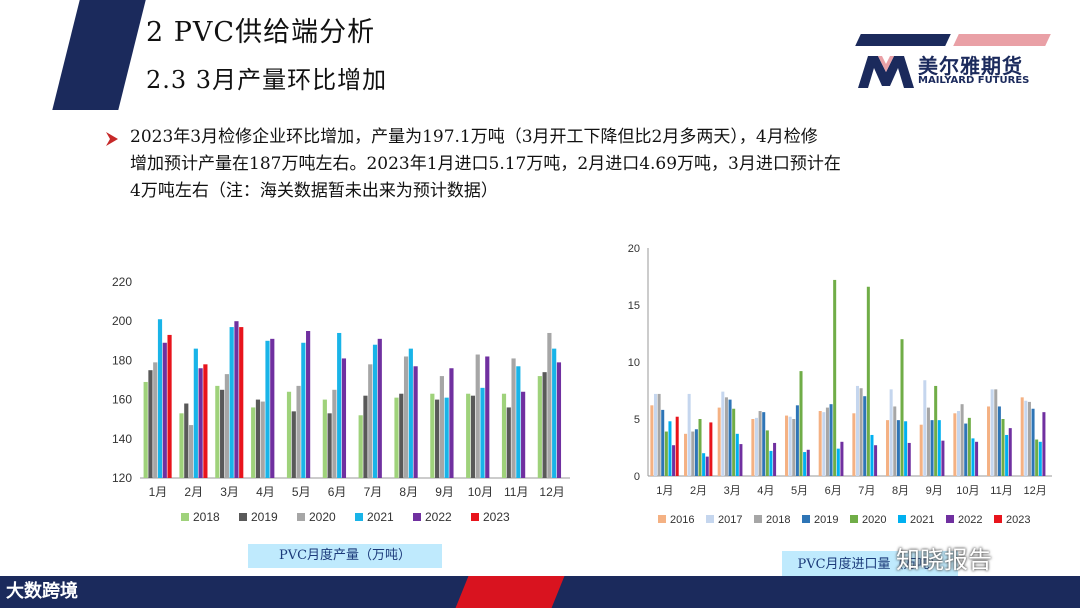  What do you see at coordinates (496, 517) in the screenshot?
I see `legend-label: 2023` at bounding box center [496, 517].